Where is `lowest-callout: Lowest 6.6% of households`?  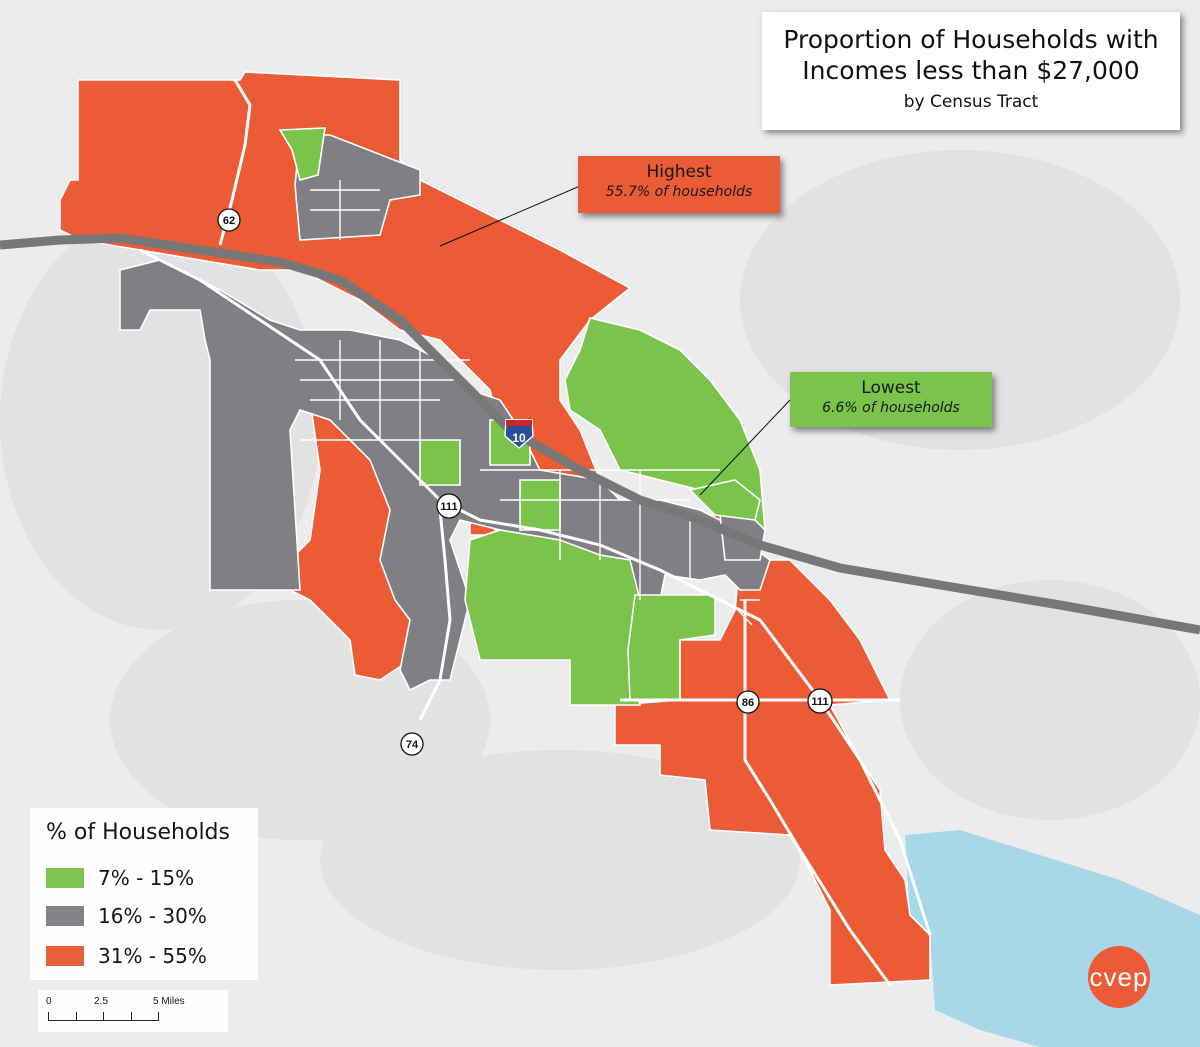
lowest-callout: Lowest 6.6% of households is located at coordinates (891, 399).